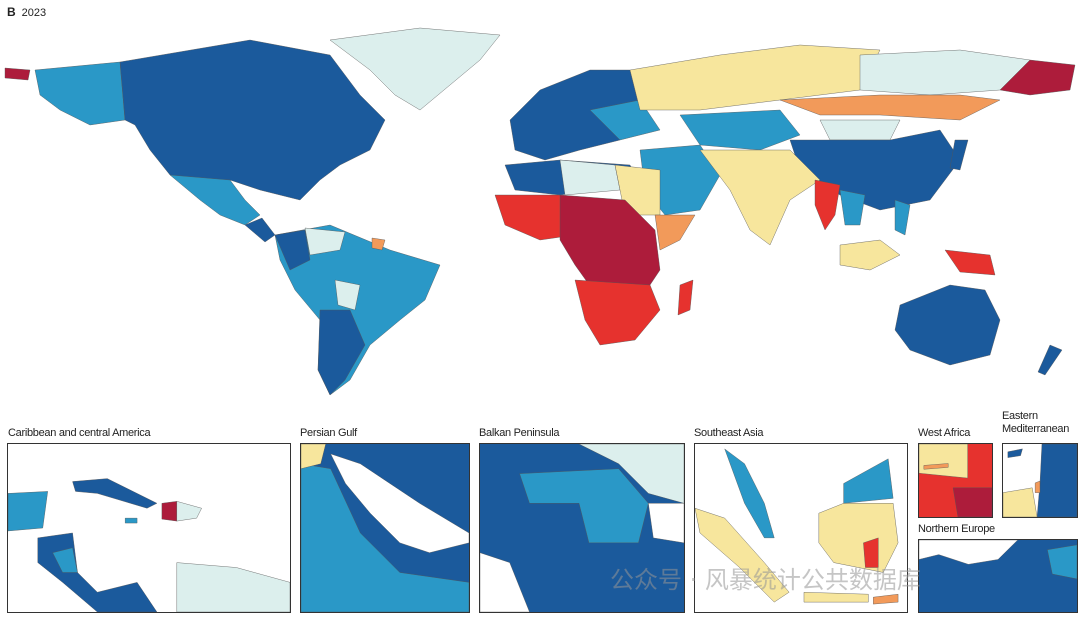 The width and height of the screenshot is (1080, 618). I want to click on region-guinea, so click(972, 502).